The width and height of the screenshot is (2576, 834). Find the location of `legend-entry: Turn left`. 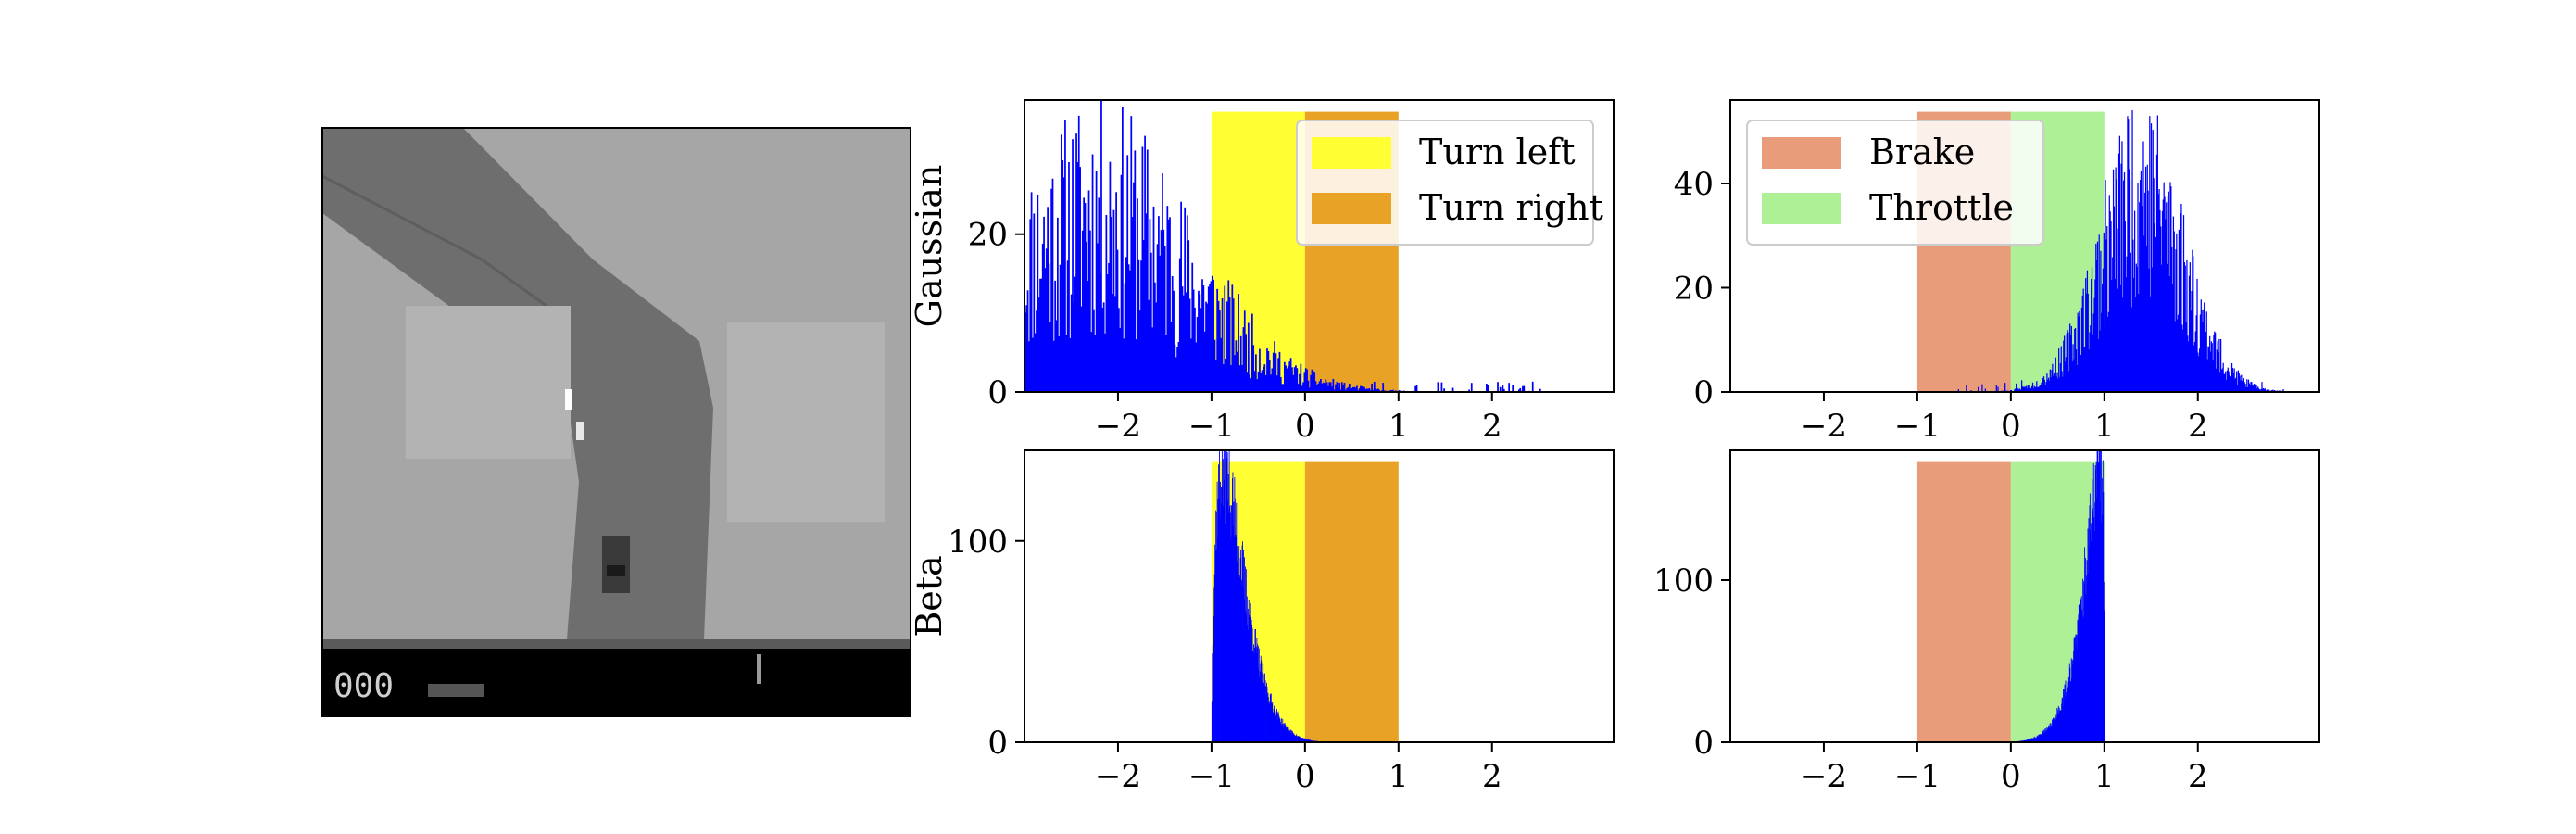

legend-entry: Turn left is located at coordinates (1497, 152).